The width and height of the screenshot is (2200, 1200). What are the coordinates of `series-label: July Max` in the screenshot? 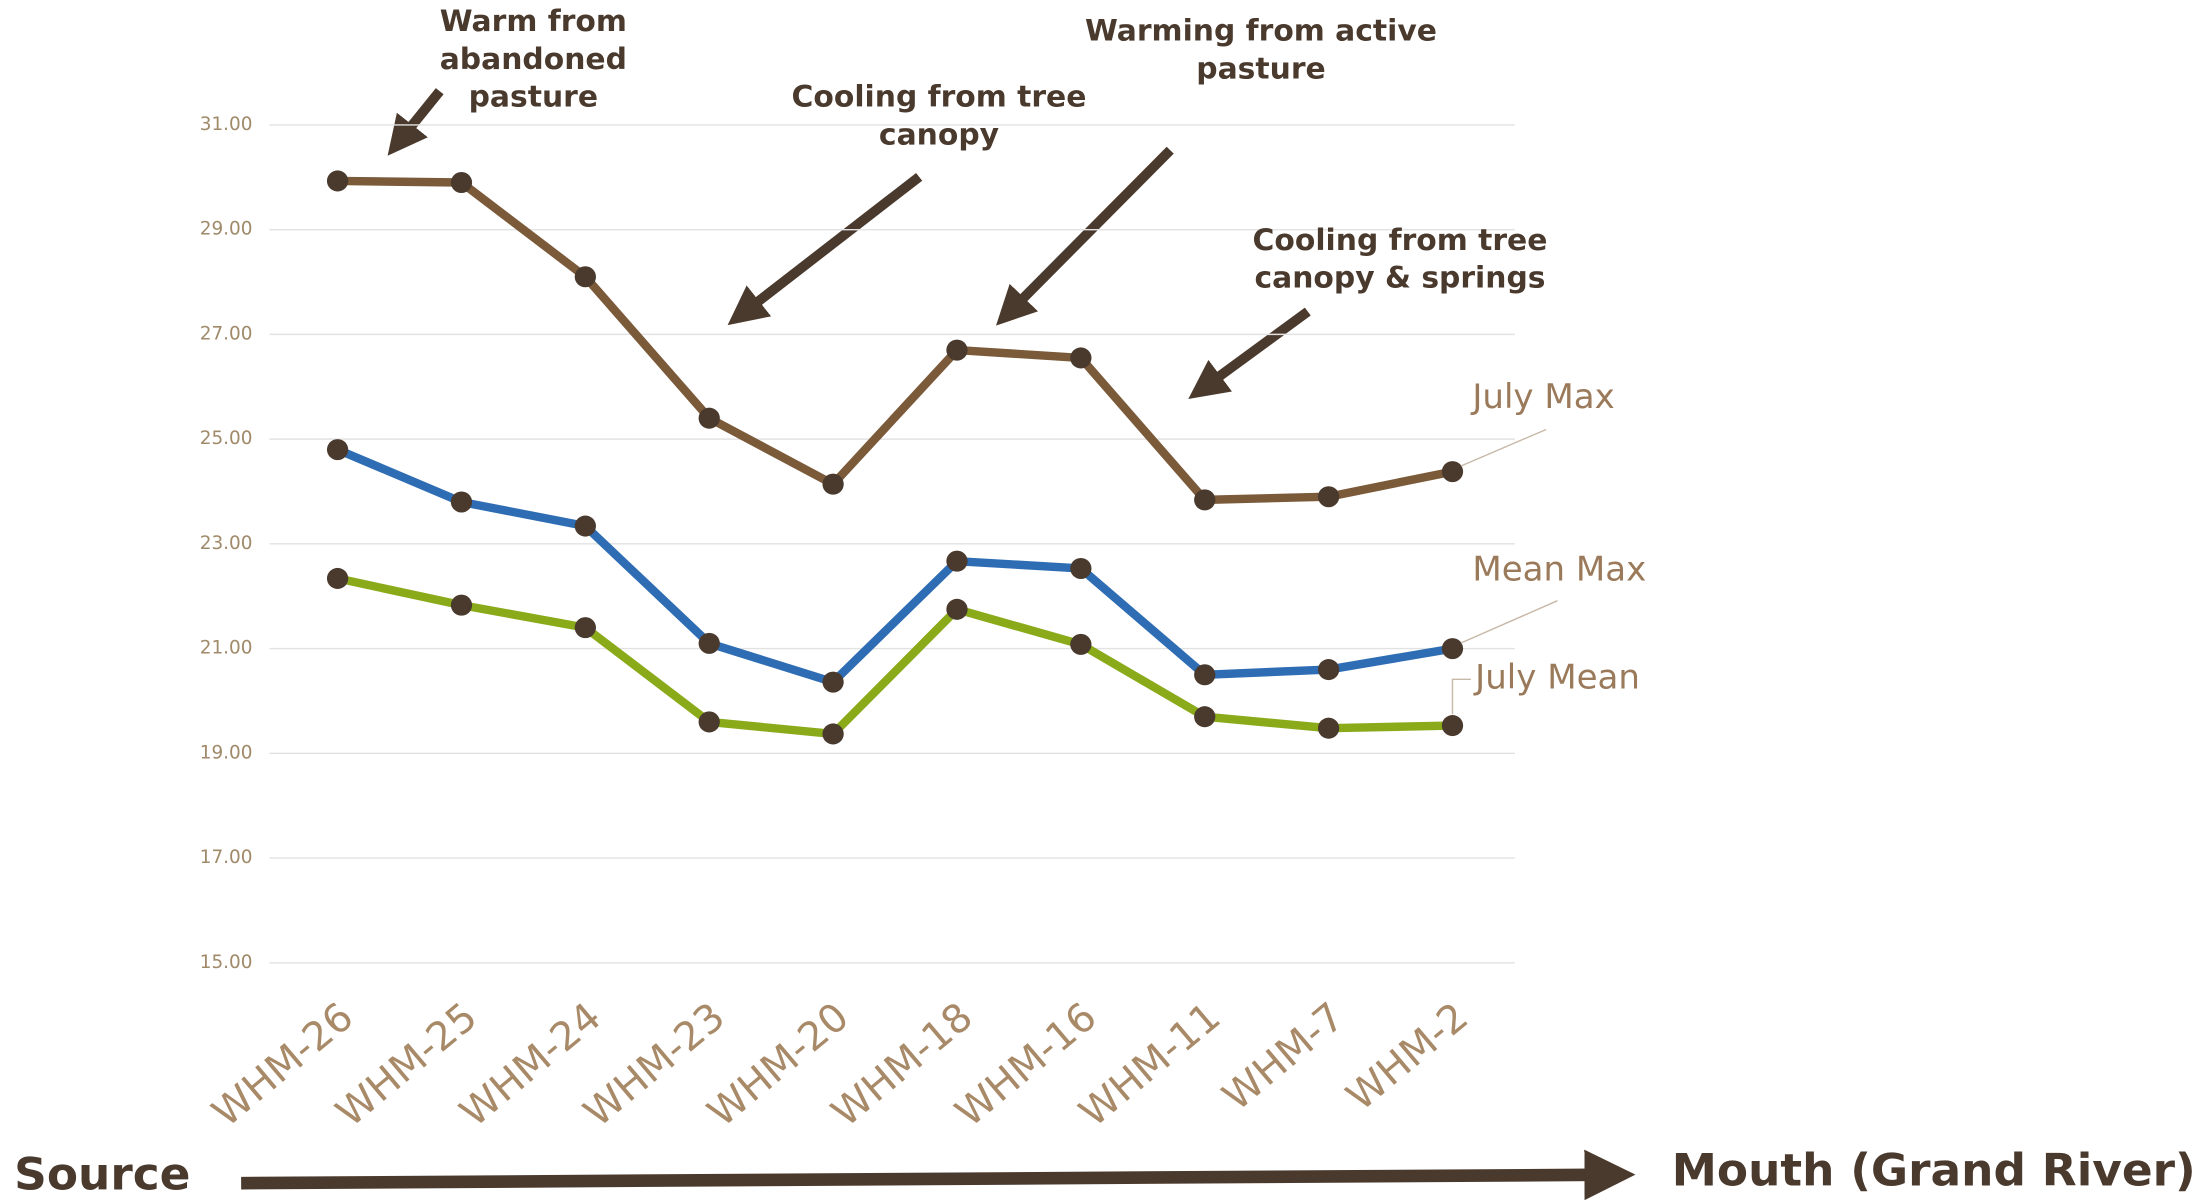 It's located at (1542, 396).